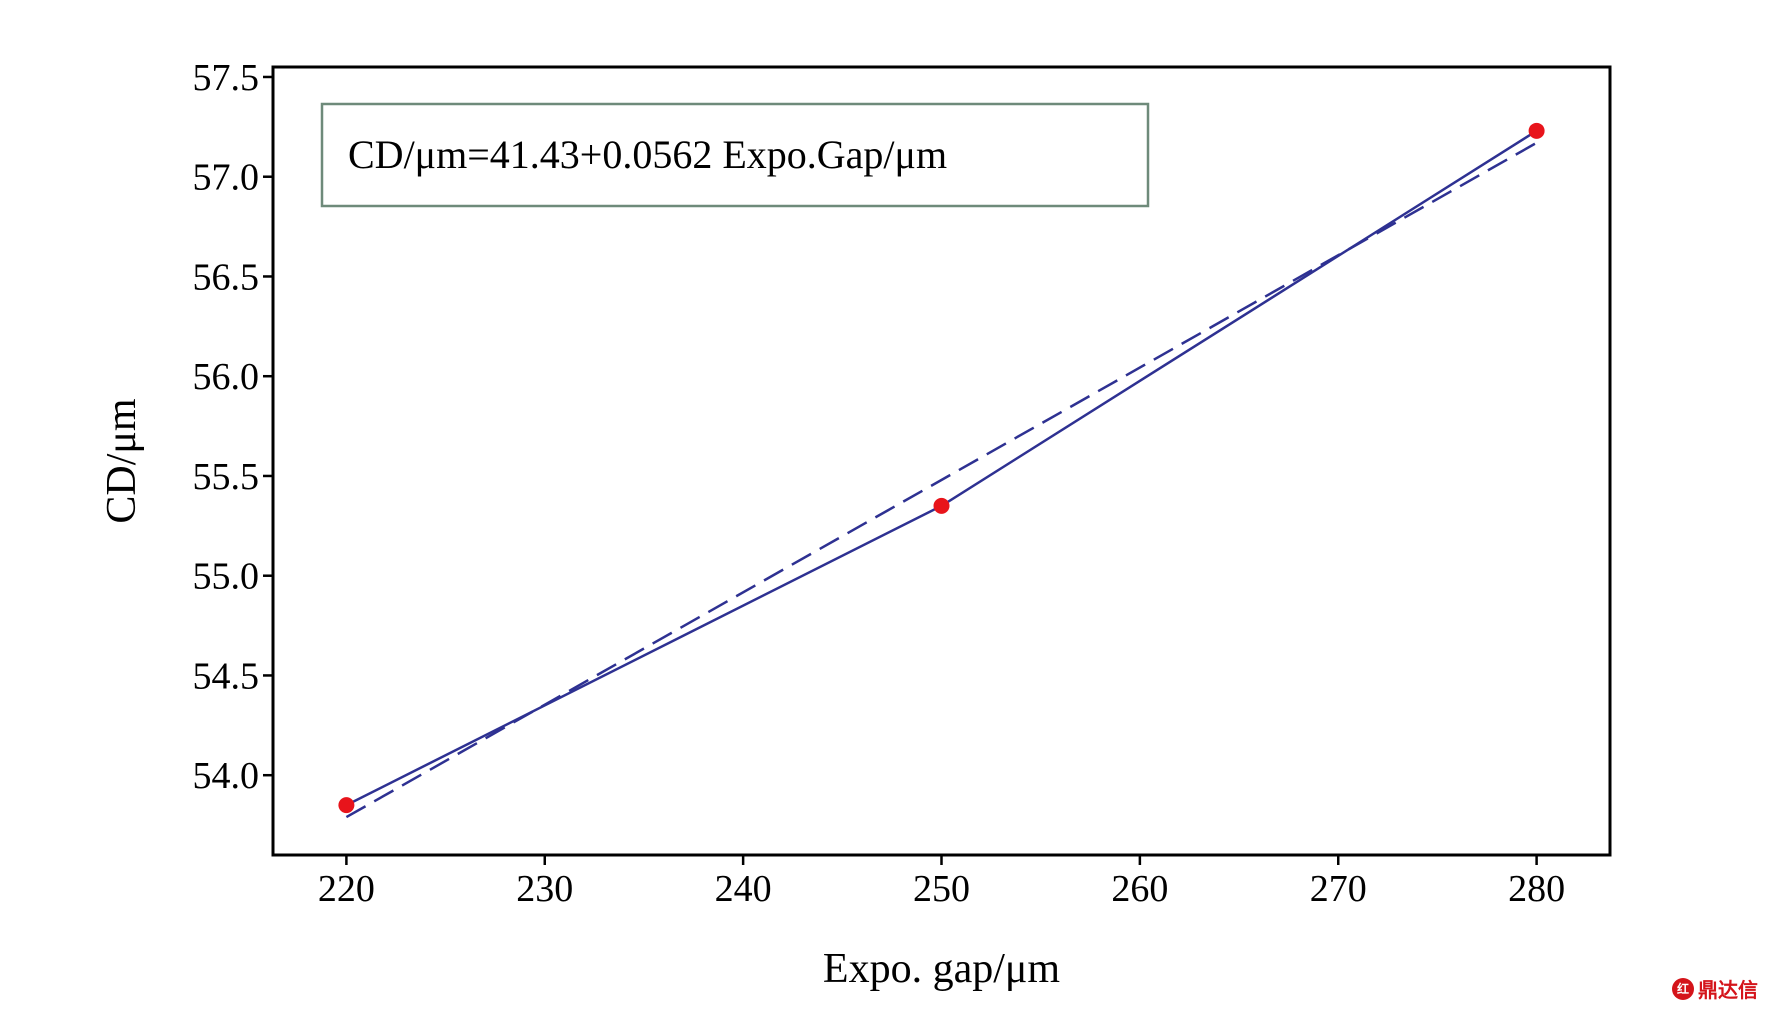  I want to click on watermark-logo-icon: 红, so click(1683, 988).